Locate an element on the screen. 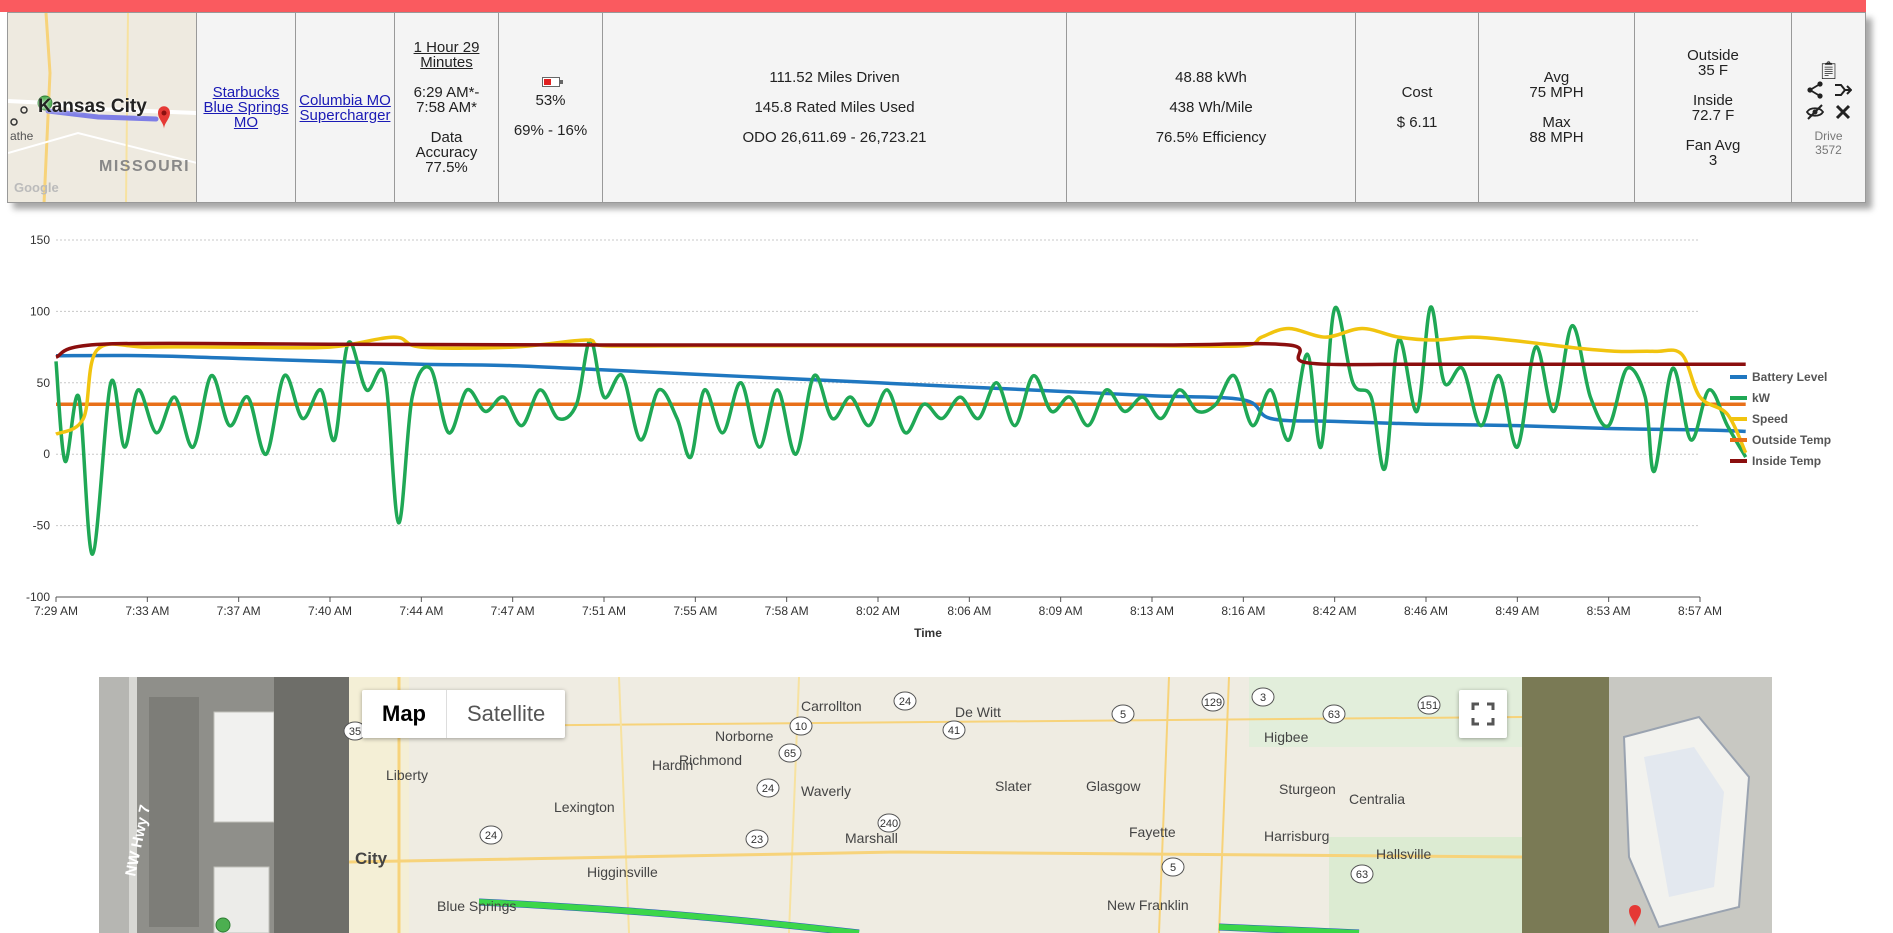  start-location-line: Blue Springs is located at coordinates (246, 107).